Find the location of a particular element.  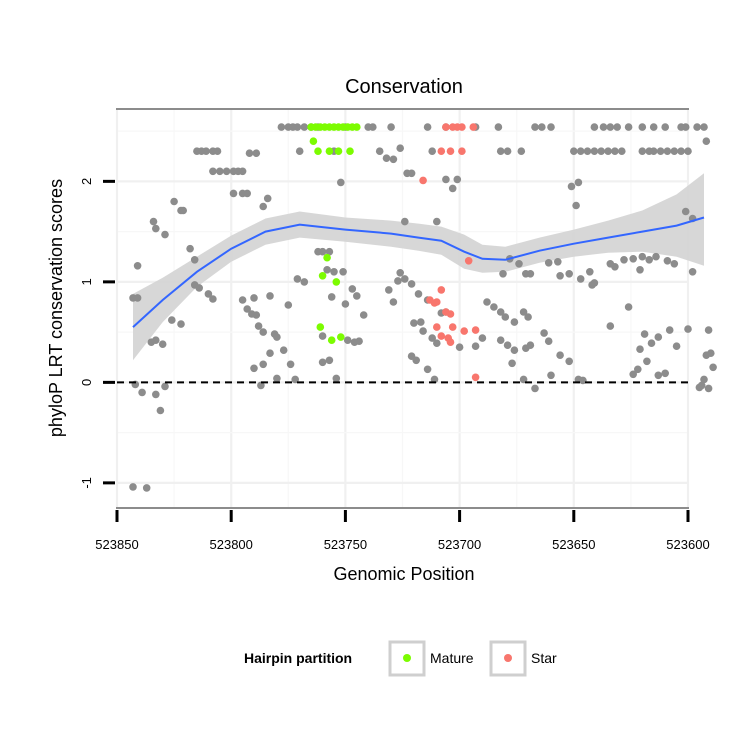

x-axis-label: Genomic Position is located at coordinates (403, 574).